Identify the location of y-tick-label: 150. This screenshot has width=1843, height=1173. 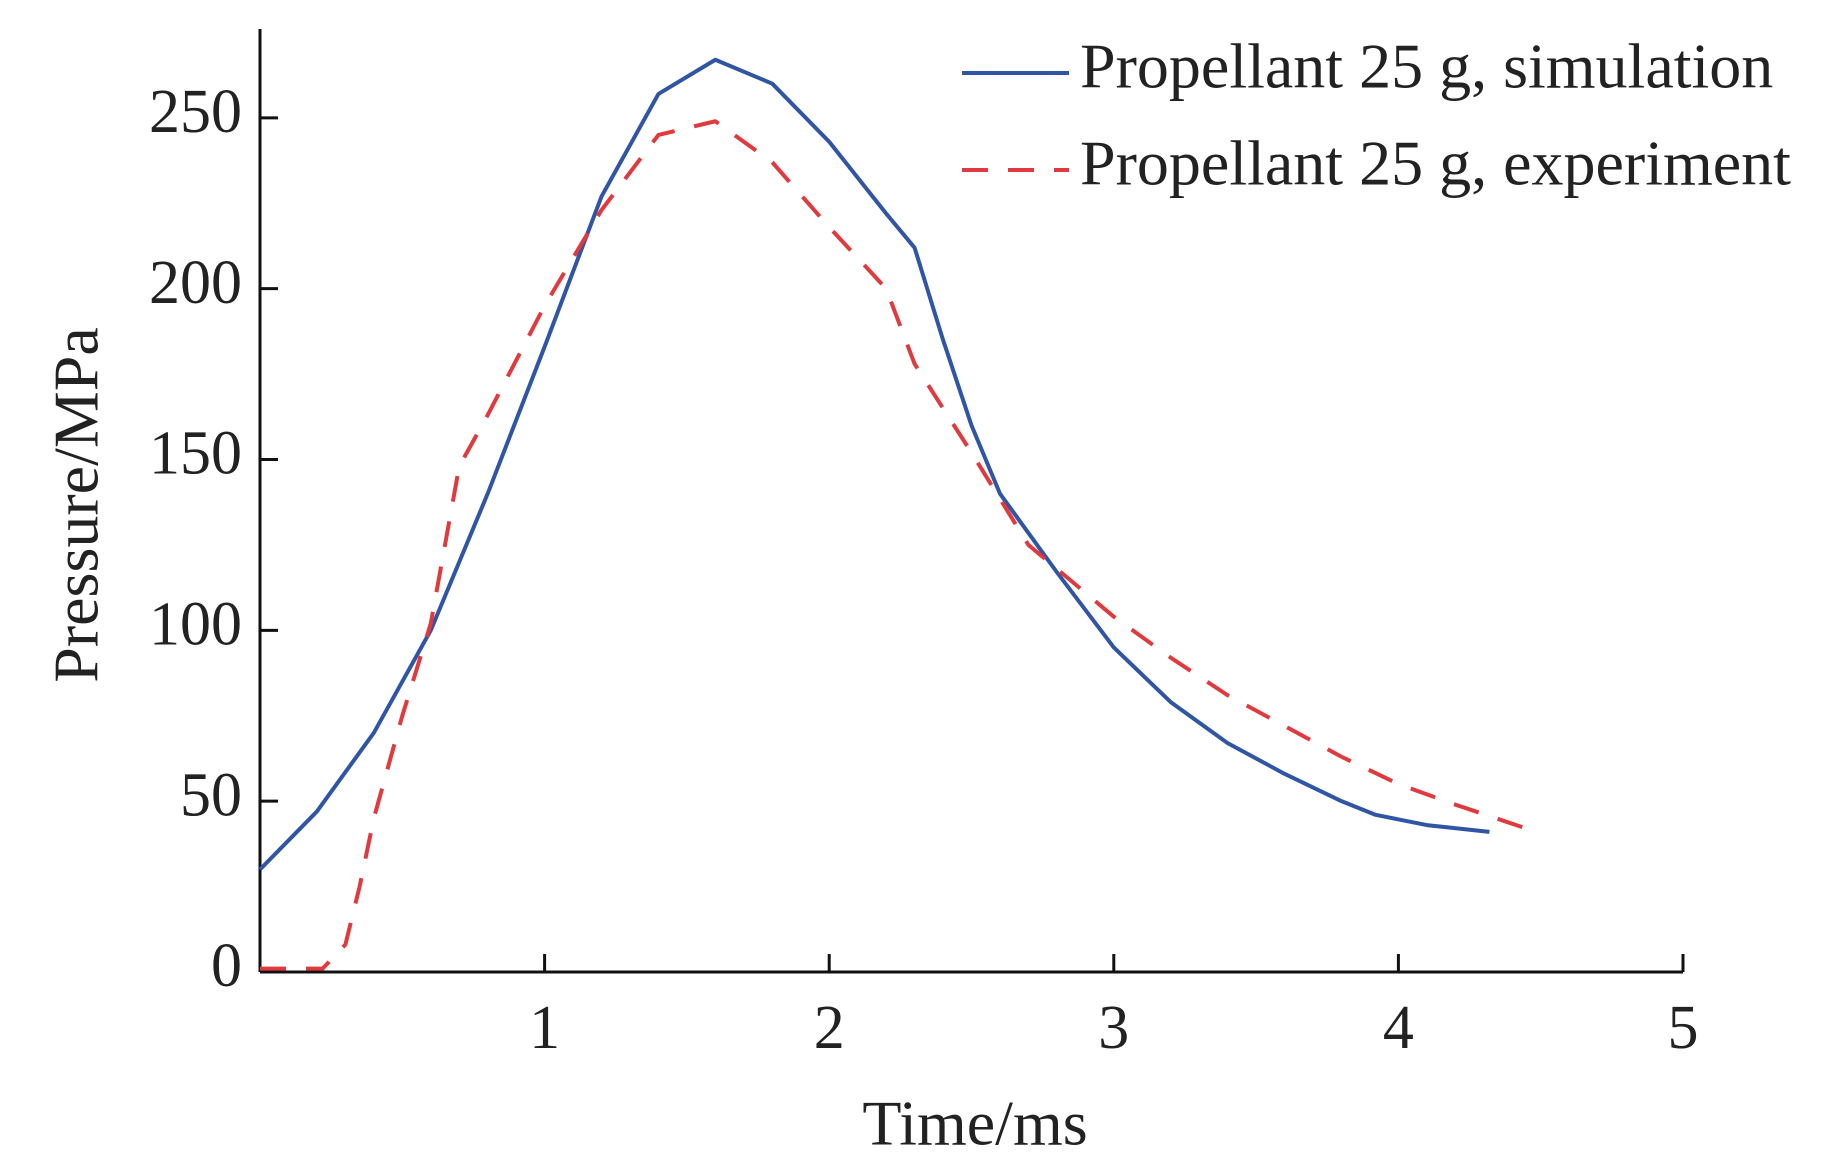
(195, 454).